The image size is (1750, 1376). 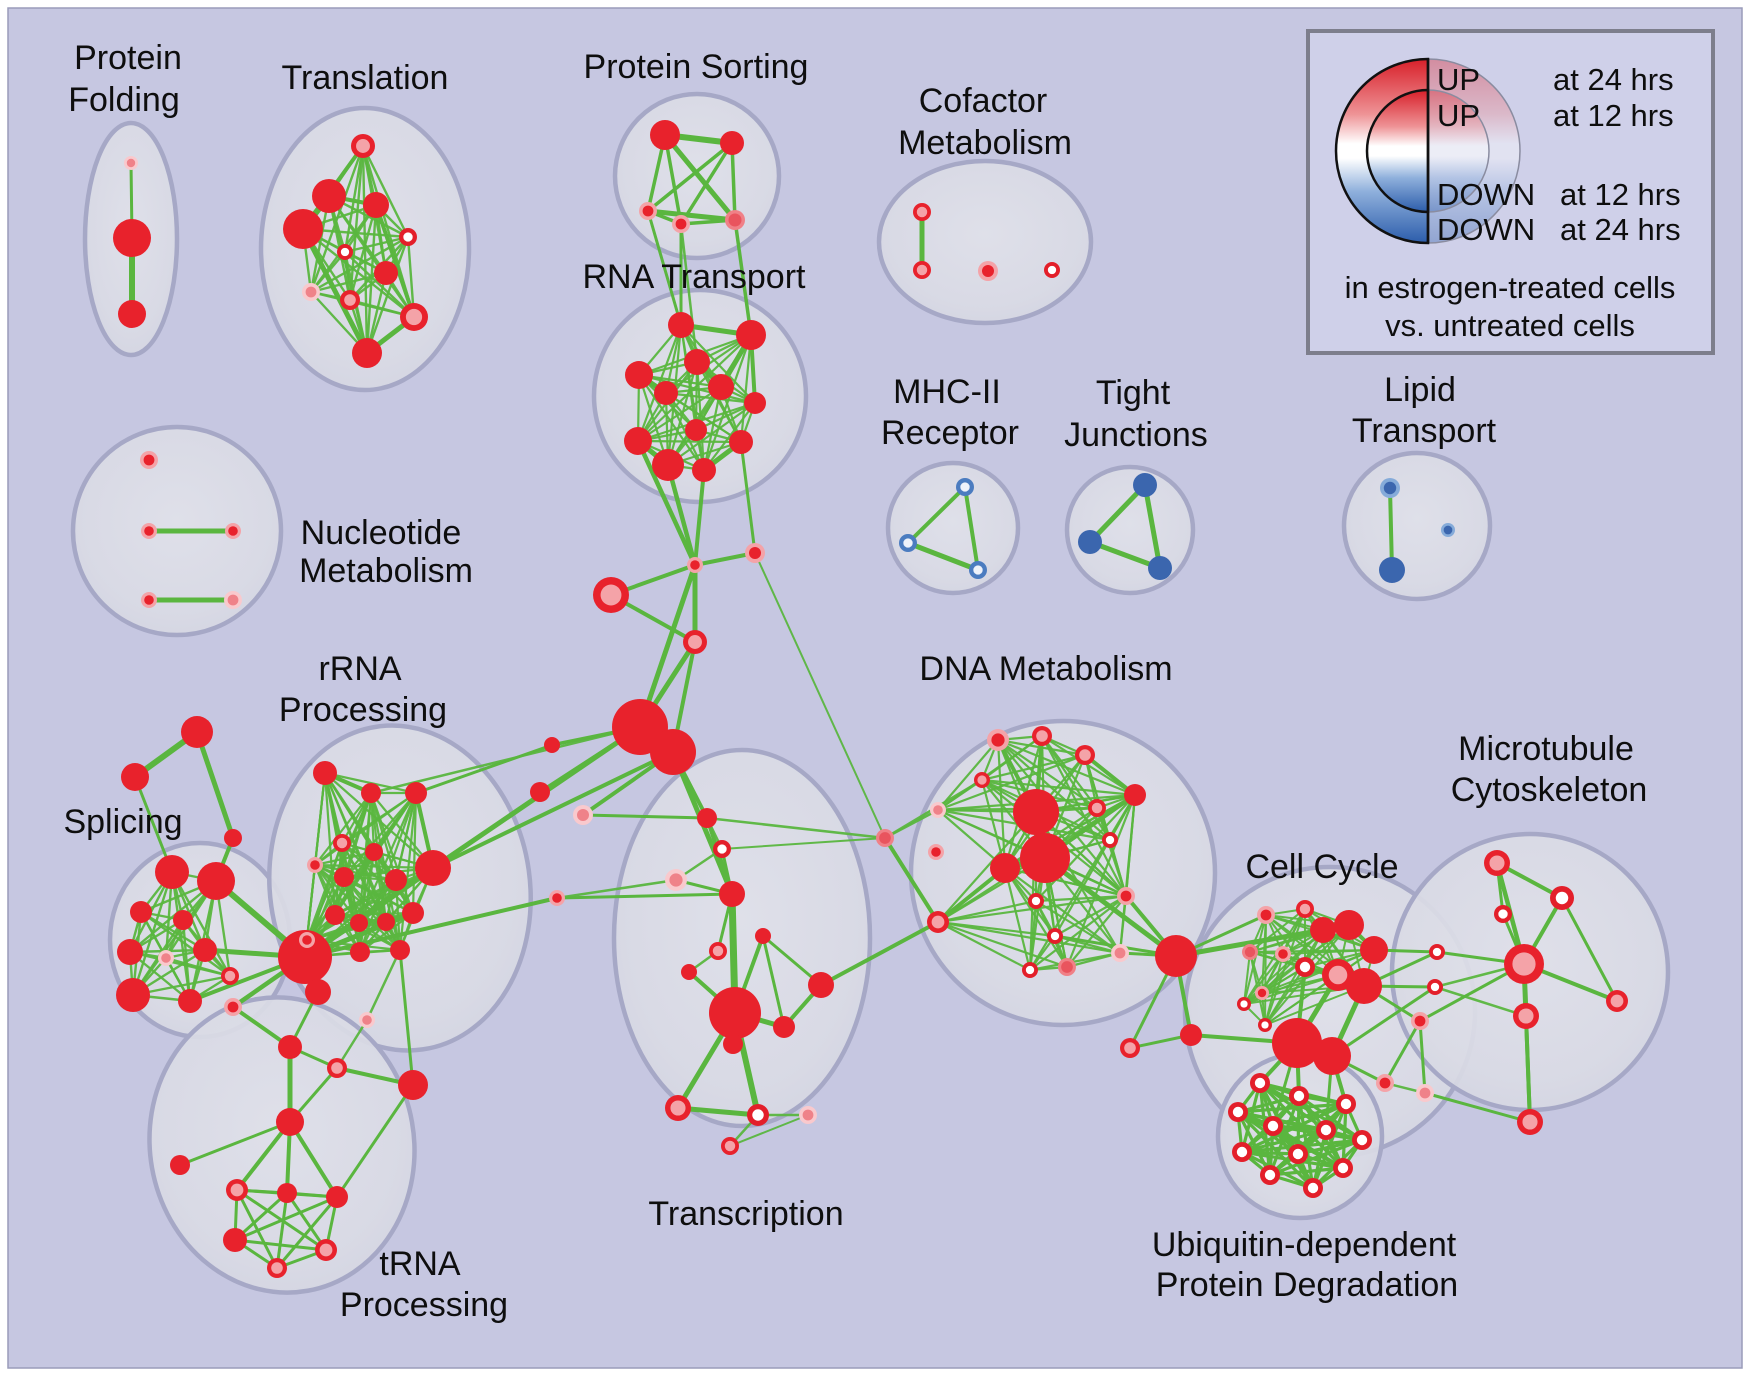 What do you see at coordinates (938, 922) in the screenshot?
I see `node-d15` at bounding box center [938, 922].